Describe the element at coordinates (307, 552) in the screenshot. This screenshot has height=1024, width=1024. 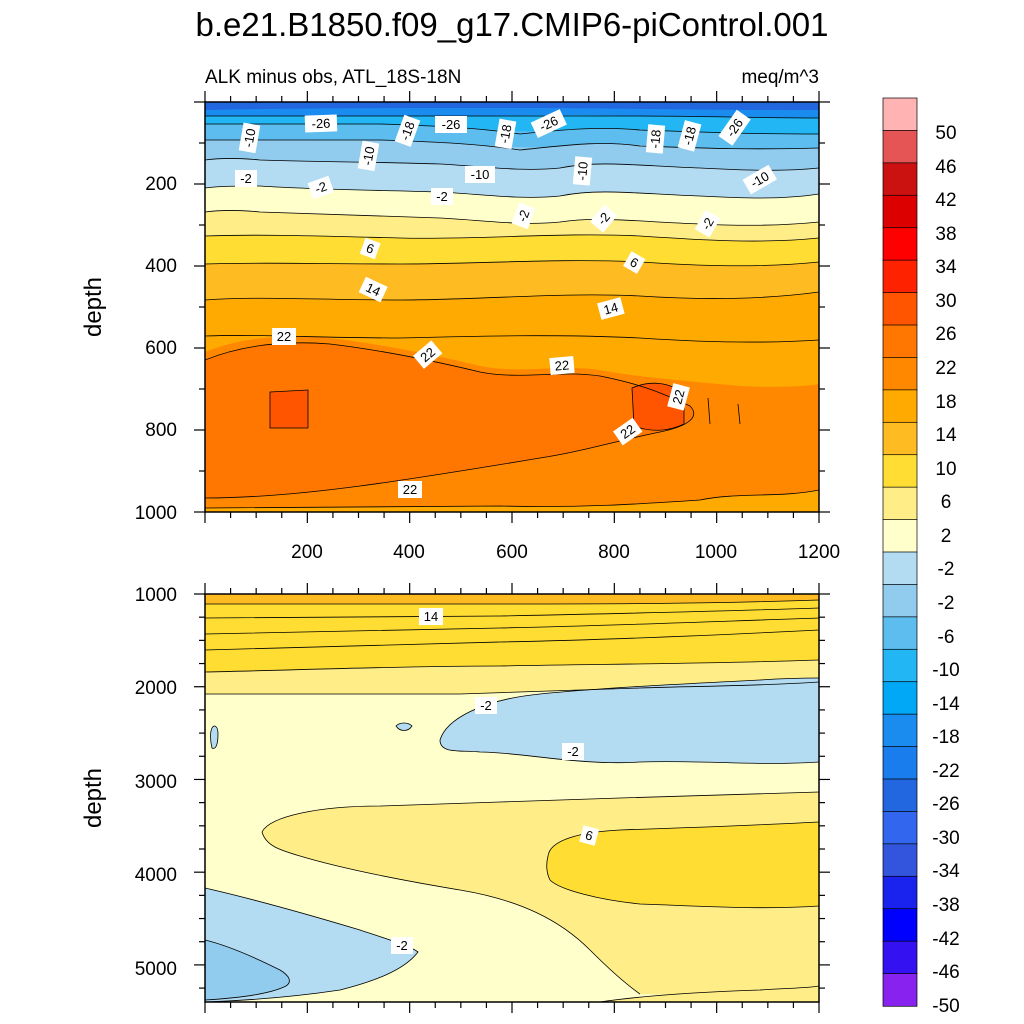
I see `x-tick-label: 200` at that location.